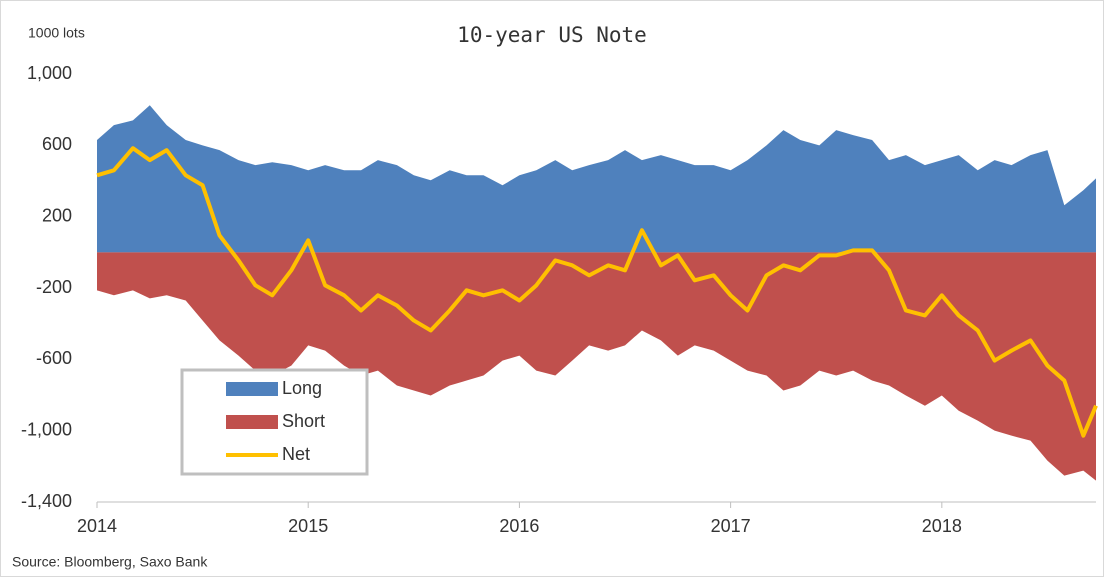 The width and height of the screenshot is (1104, 577). I want to click on y-tick-label: -200, so click(54, 287).